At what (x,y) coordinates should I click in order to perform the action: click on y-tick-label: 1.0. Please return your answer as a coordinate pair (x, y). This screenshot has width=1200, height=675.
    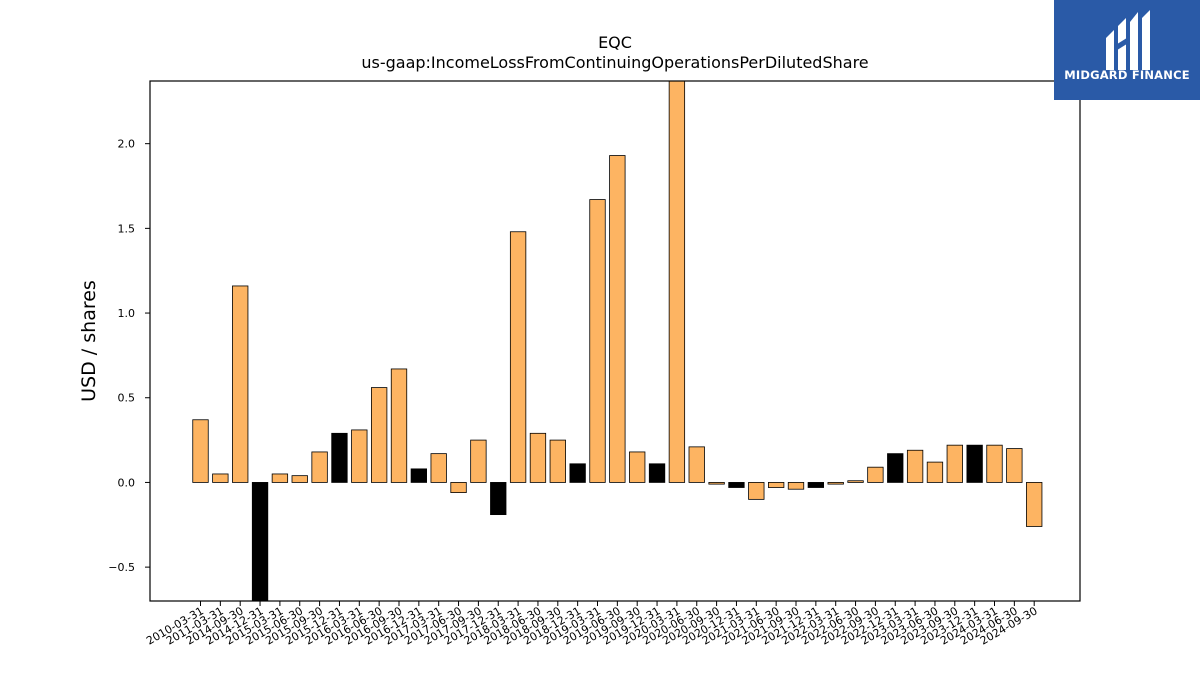
    Looking at the image, I should click on (127, 313).